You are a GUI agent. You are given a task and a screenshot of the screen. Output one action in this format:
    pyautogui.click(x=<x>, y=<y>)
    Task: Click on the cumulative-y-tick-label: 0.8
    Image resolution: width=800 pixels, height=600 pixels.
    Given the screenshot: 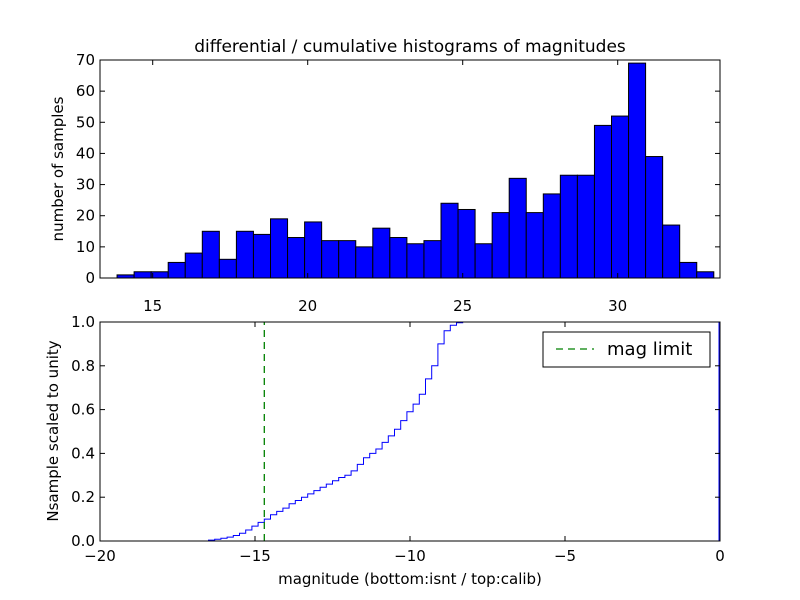 What is the action you would take?
    pyautogui.click(x=83, y=366)
    